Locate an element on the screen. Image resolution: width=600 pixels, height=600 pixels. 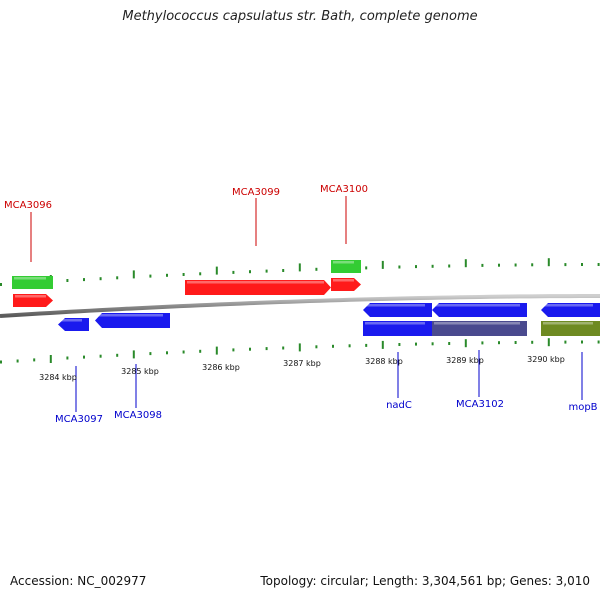
gene-nadc-box-body is located at coordinates (397, 328).